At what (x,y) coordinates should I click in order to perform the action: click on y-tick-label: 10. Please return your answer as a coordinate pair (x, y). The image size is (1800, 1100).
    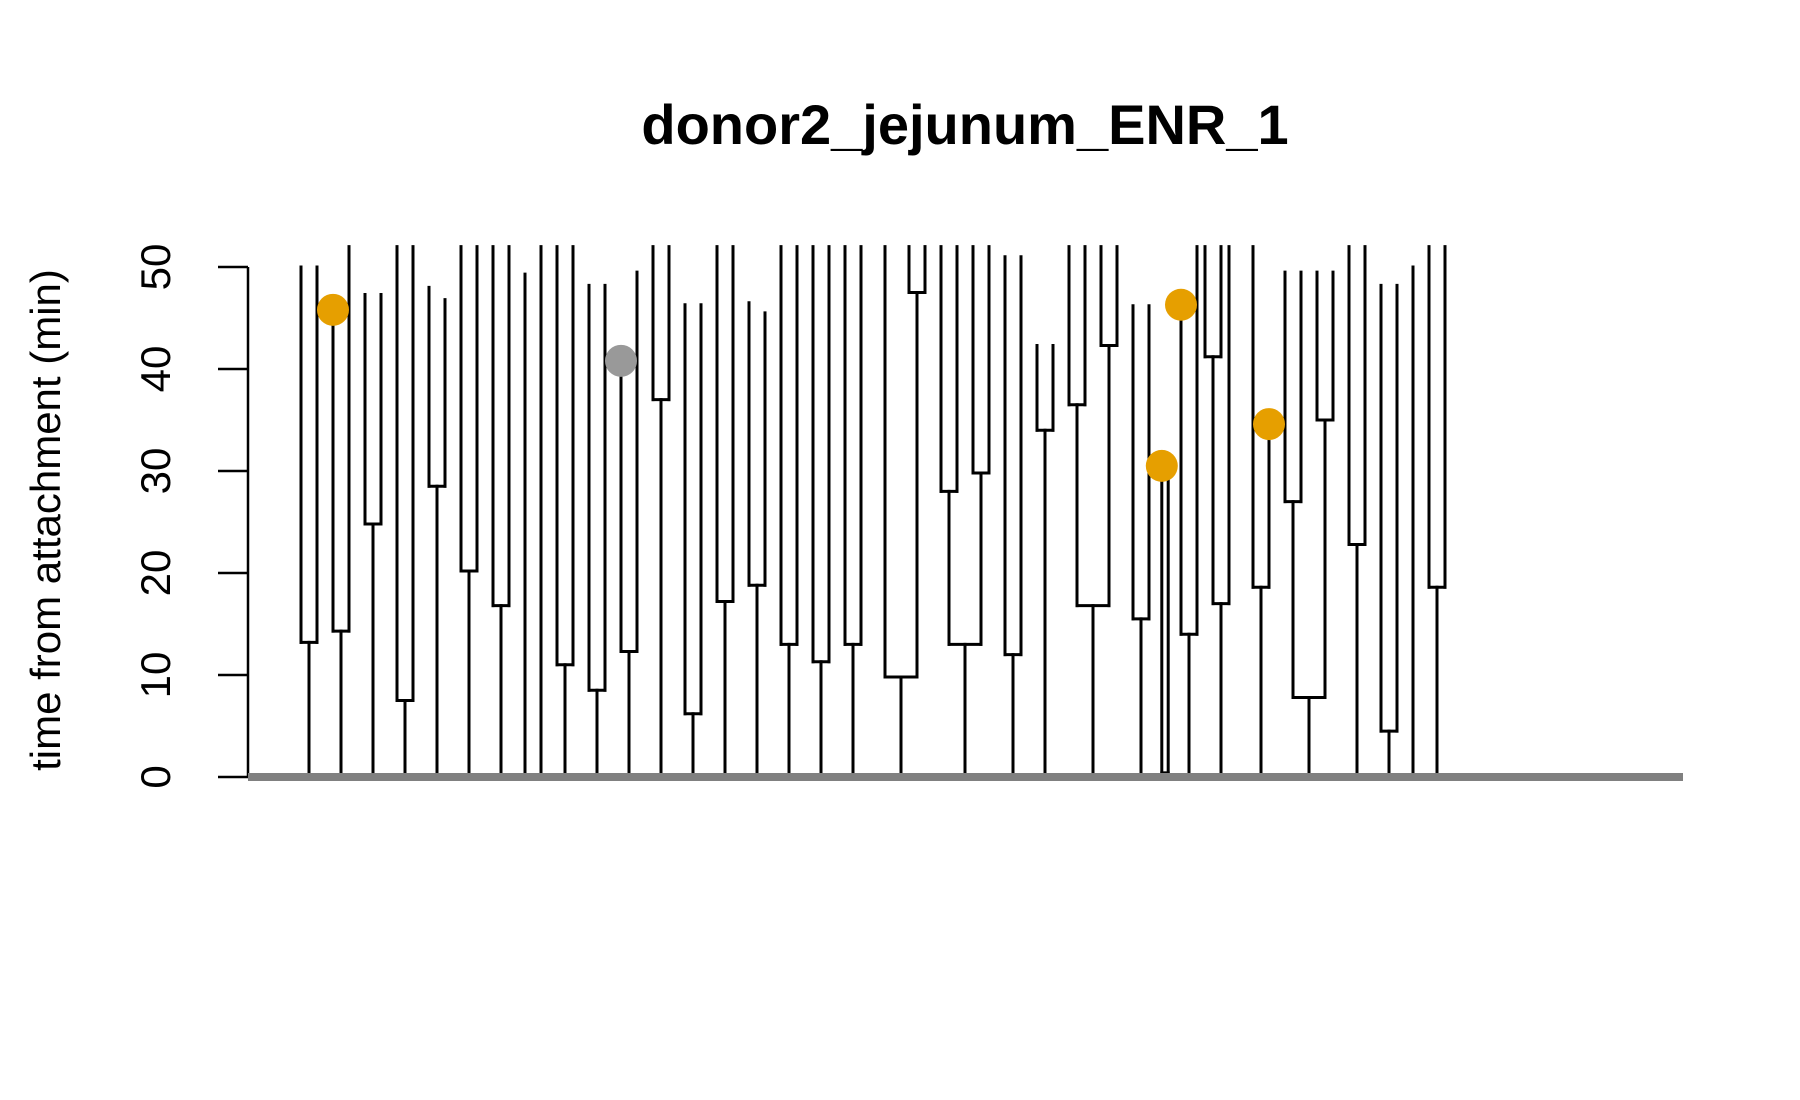
    Looking at the image, I should click on (155, 675).